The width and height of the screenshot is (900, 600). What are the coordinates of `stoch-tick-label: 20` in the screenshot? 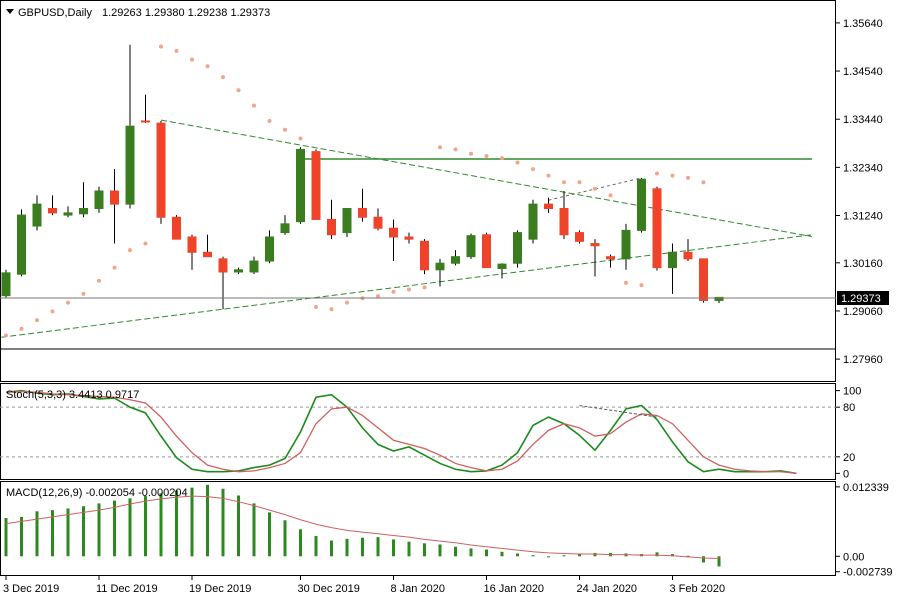 It's located at (849, 458).